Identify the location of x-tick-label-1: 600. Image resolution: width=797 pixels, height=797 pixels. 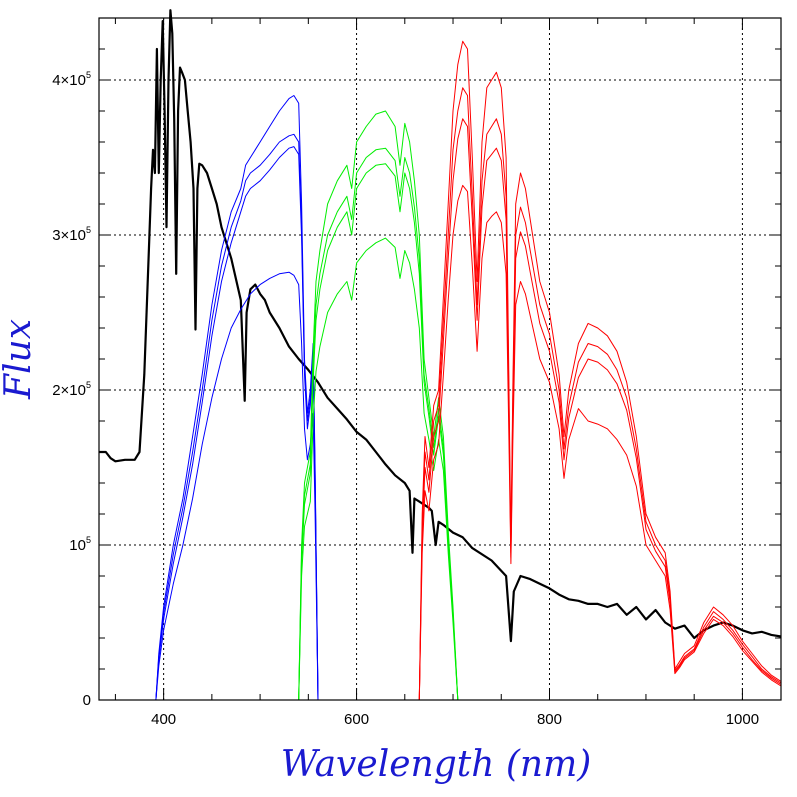
(356, 719).